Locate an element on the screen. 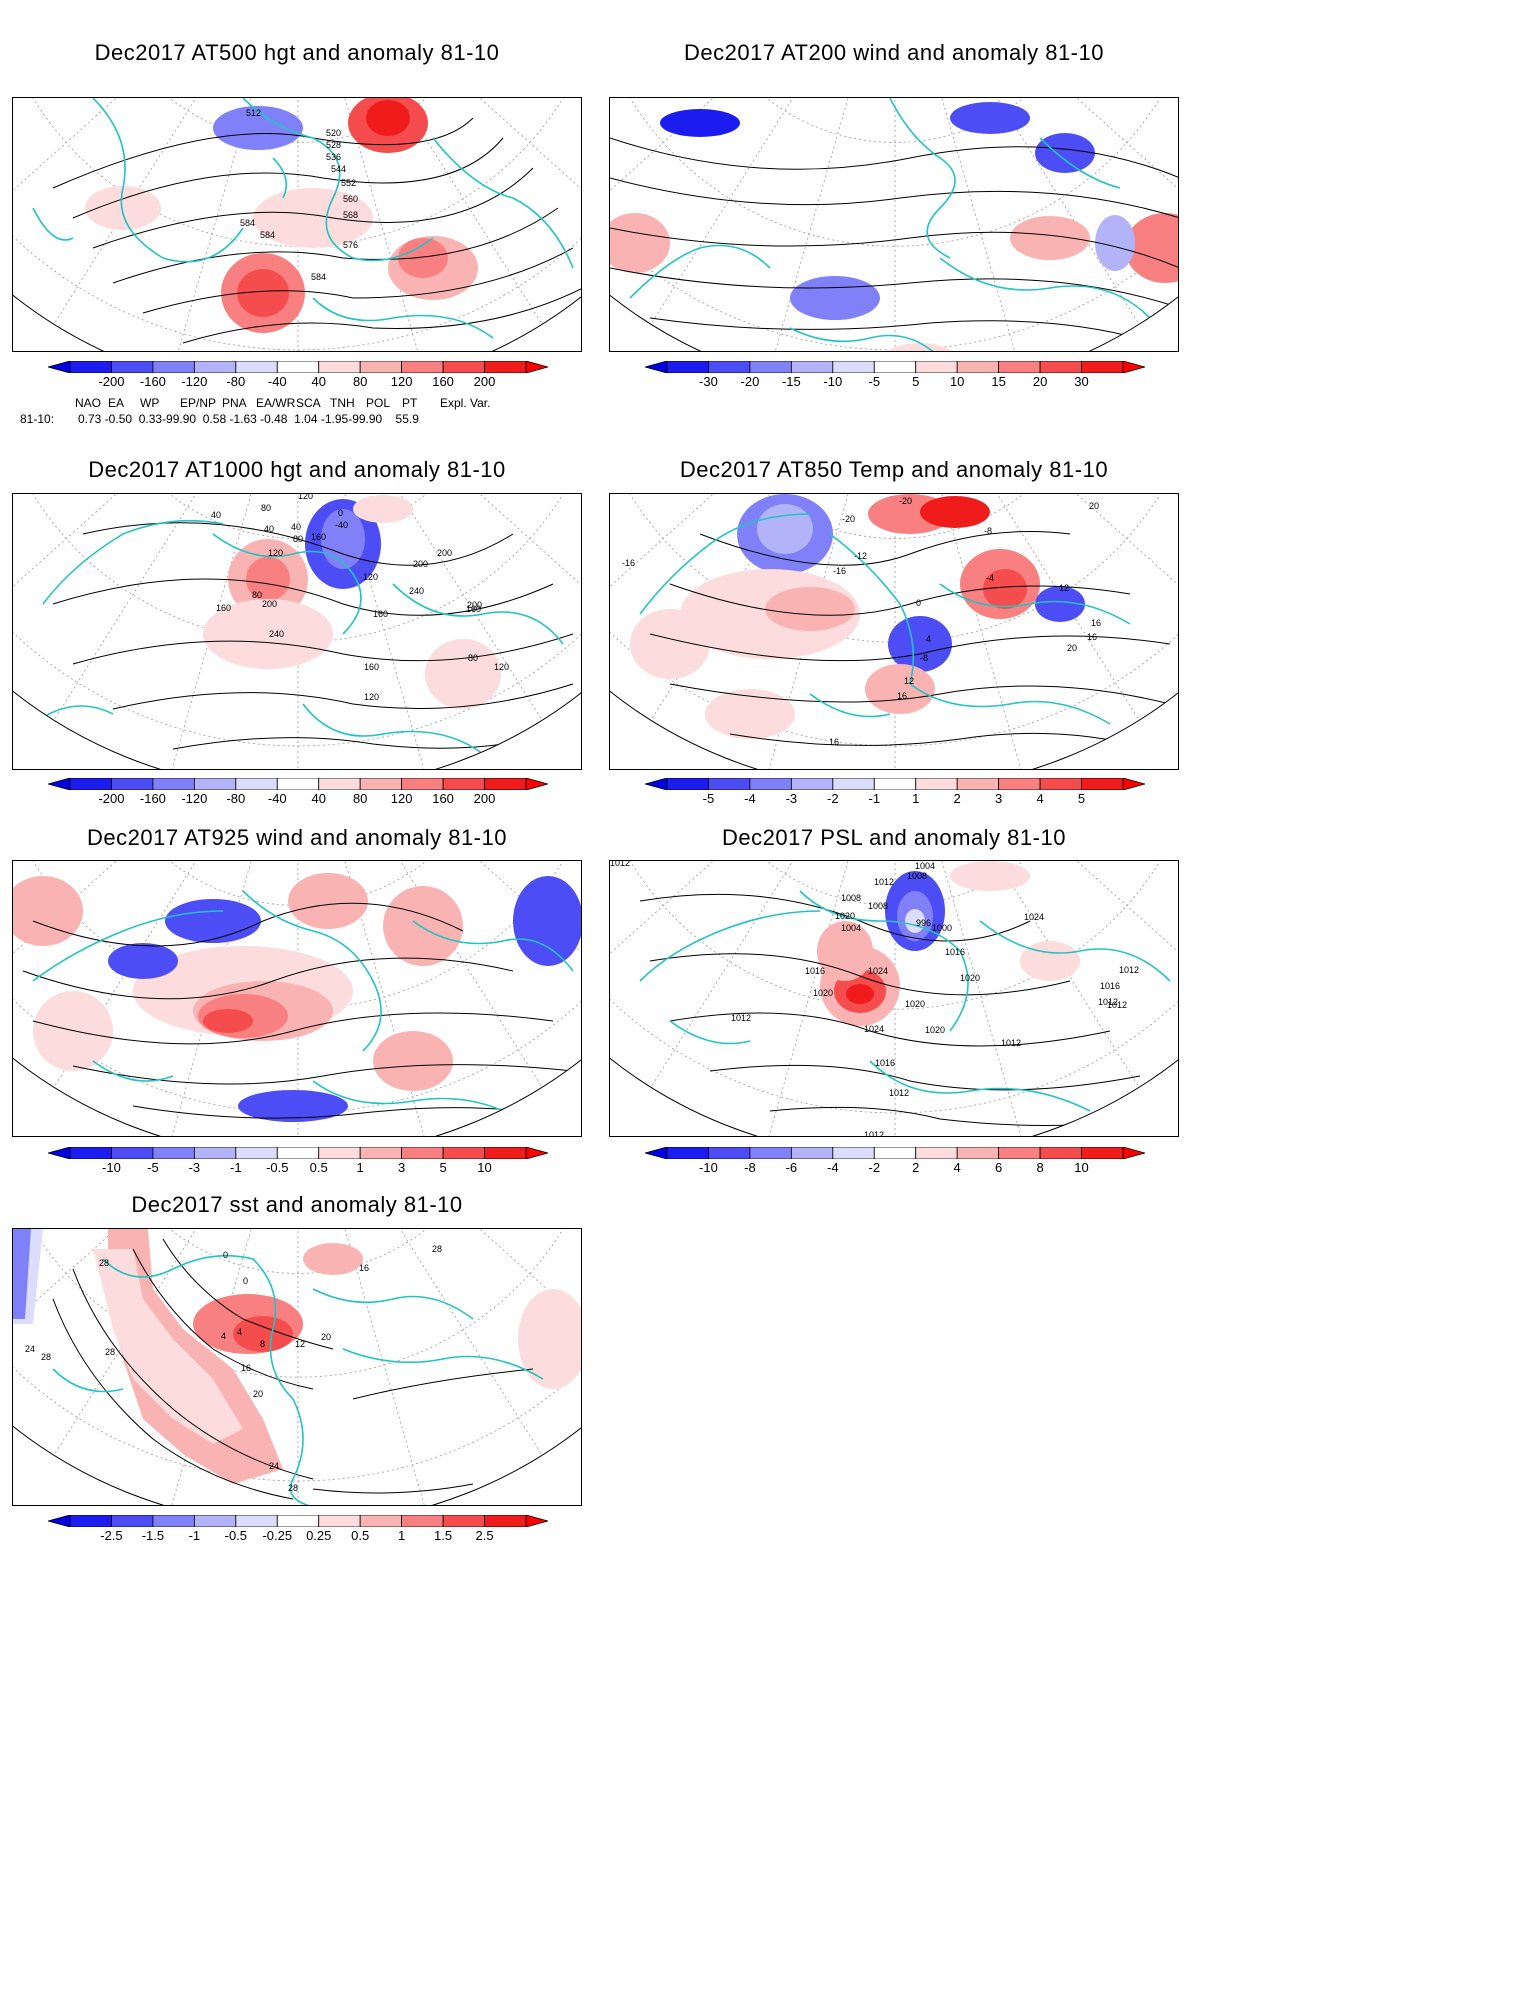 The height and width of the screenshot is (2000, 1520). contour-label: 40 is located at coordinates (216, 515).